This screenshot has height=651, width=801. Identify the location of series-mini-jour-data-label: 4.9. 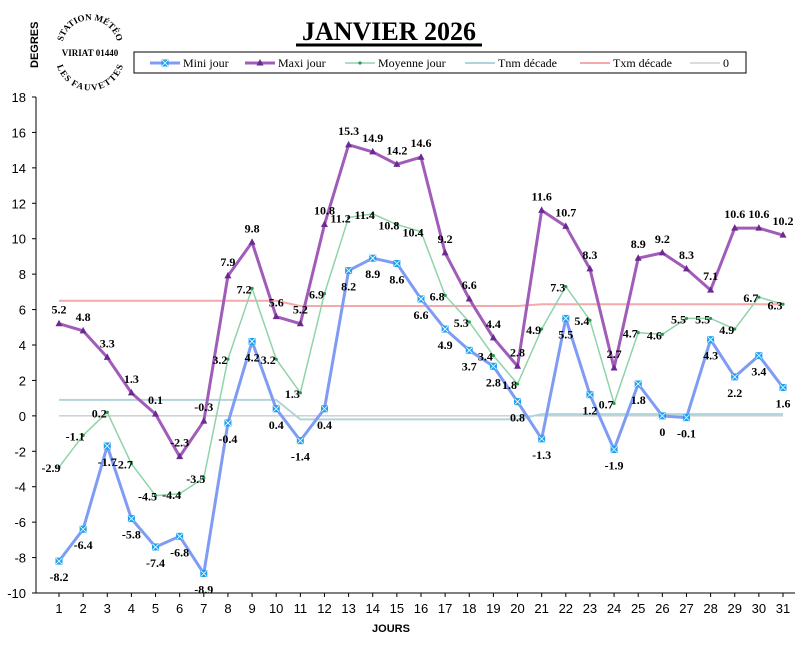
(445, 345).